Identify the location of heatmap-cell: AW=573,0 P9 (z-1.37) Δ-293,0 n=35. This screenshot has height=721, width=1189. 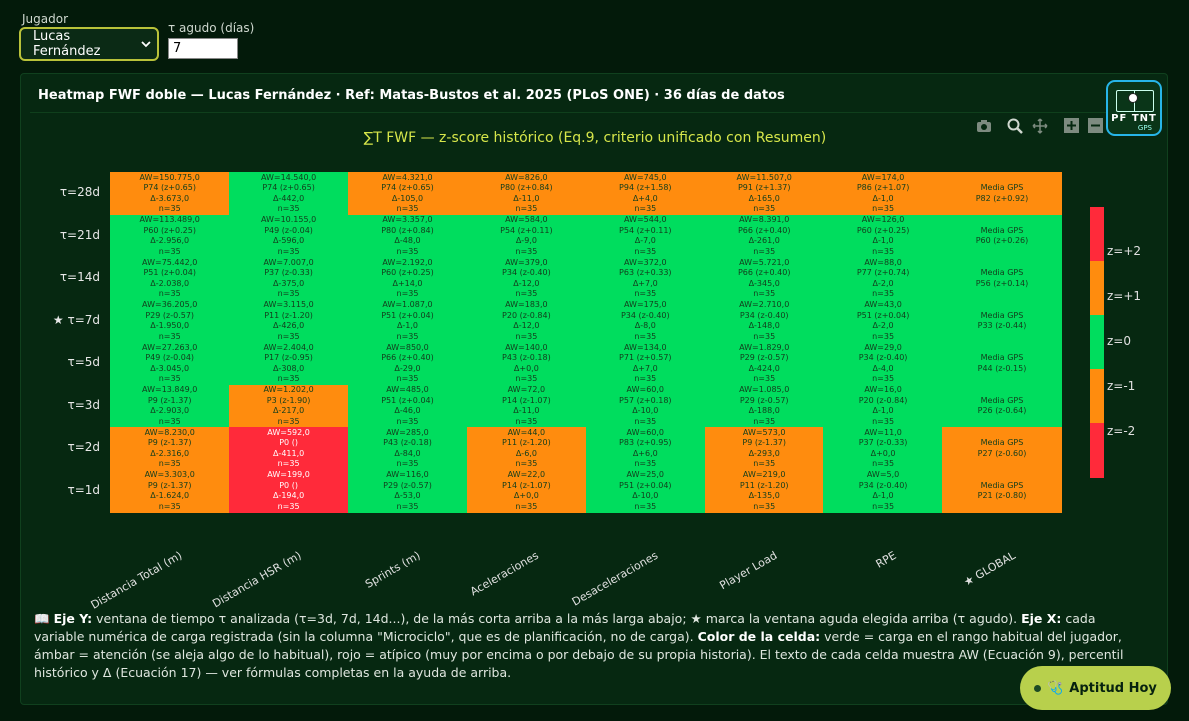
(764, 448).